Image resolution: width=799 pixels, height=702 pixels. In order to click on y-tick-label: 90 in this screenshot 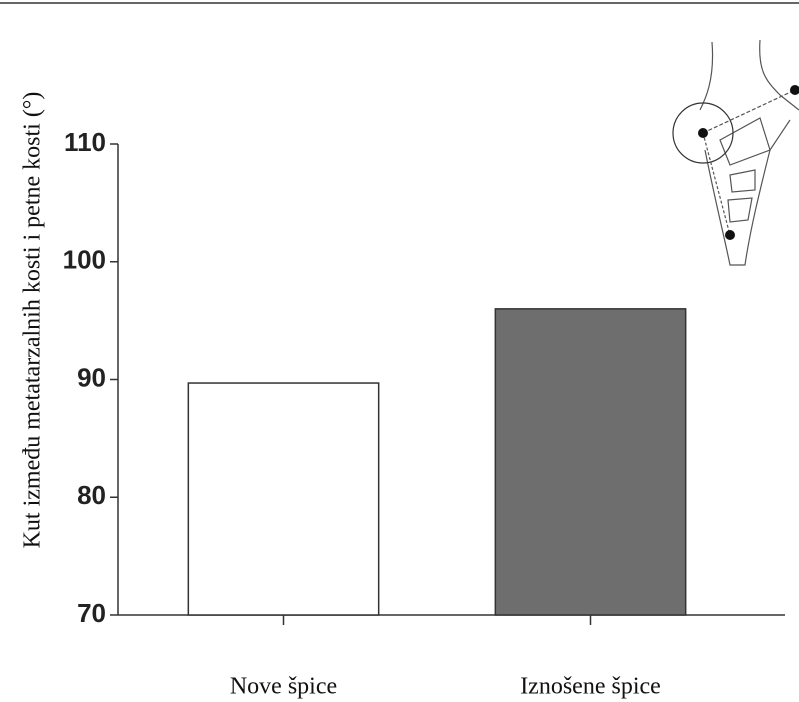, I will do `click(91, 377)`.